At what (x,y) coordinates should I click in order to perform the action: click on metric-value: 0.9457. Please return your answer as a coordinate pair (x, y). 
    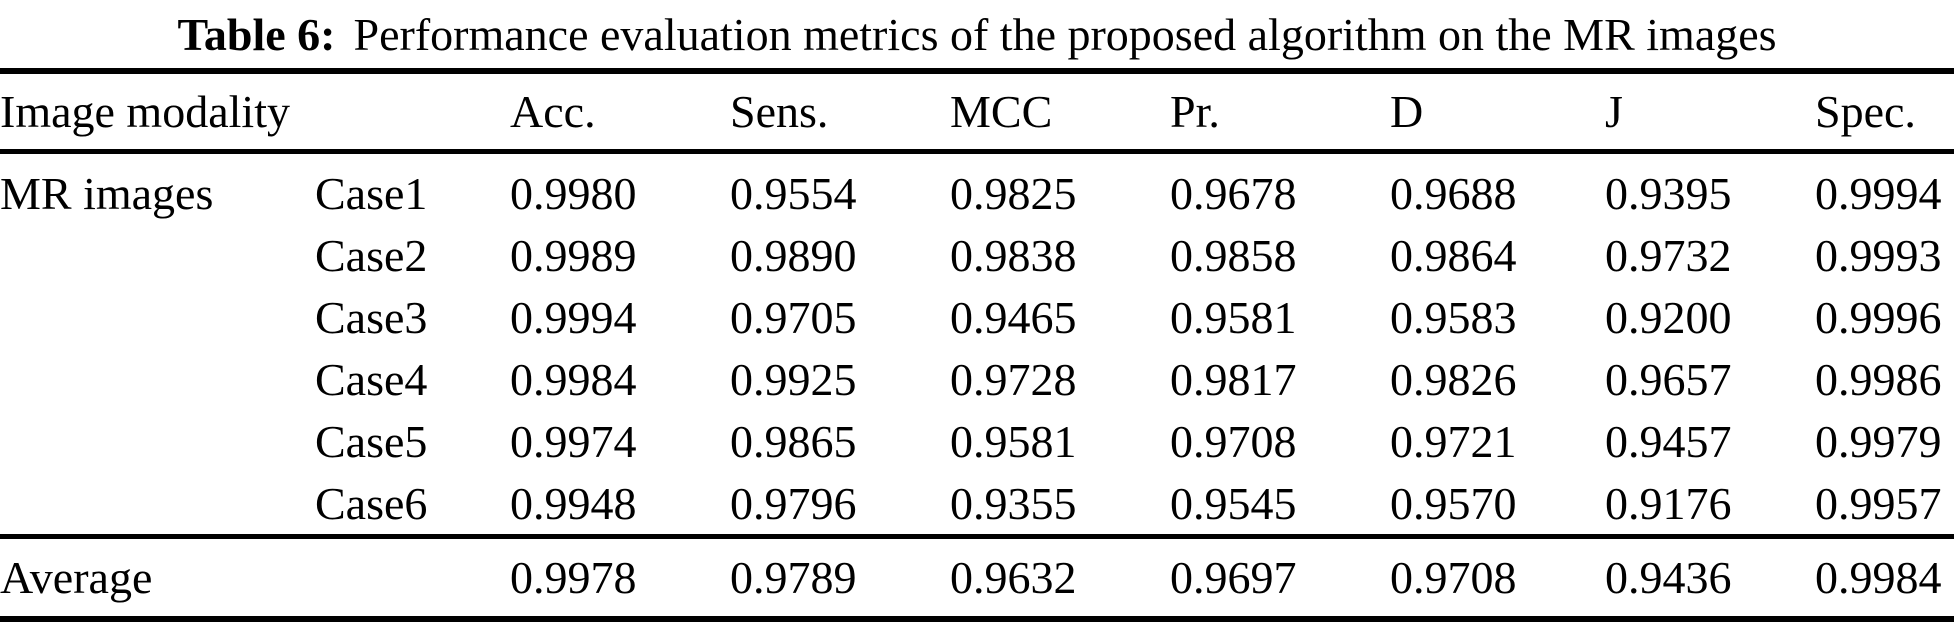
    Looking at the image, I should click on (1668, 441).